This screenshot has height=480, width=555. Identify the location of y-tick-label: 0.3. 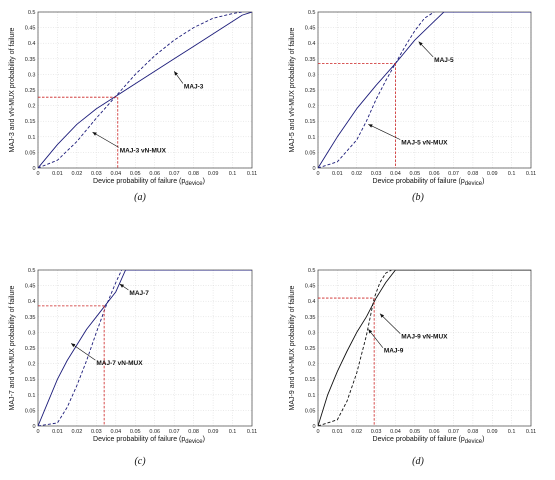
(32, 75).